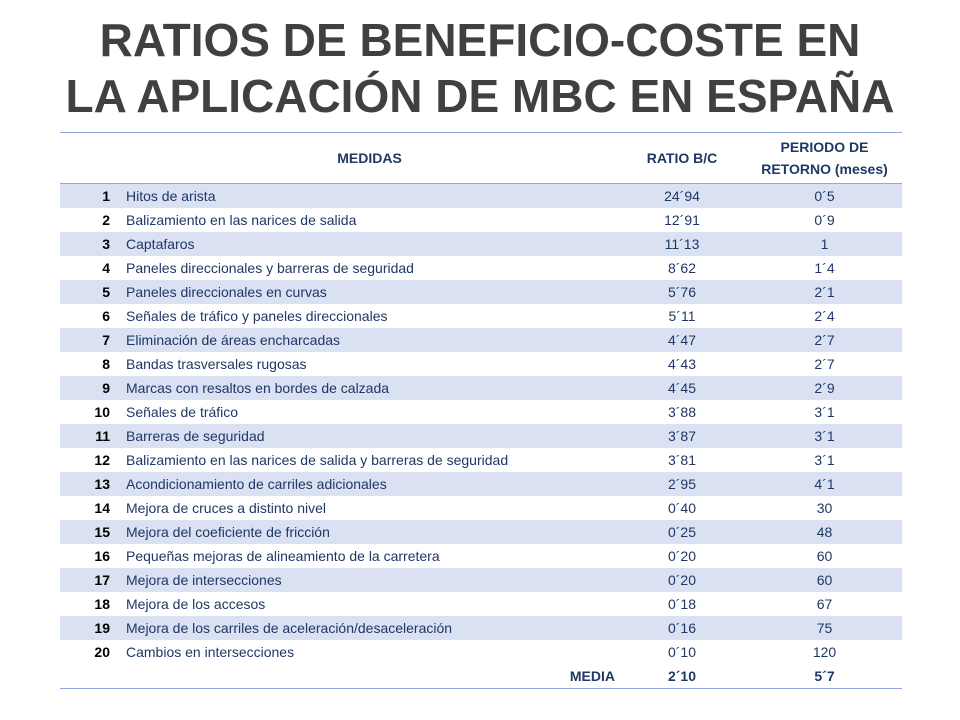 The image size is (960, 720). I want to click on row-measure: Hitos de arista, so click(369, 195).